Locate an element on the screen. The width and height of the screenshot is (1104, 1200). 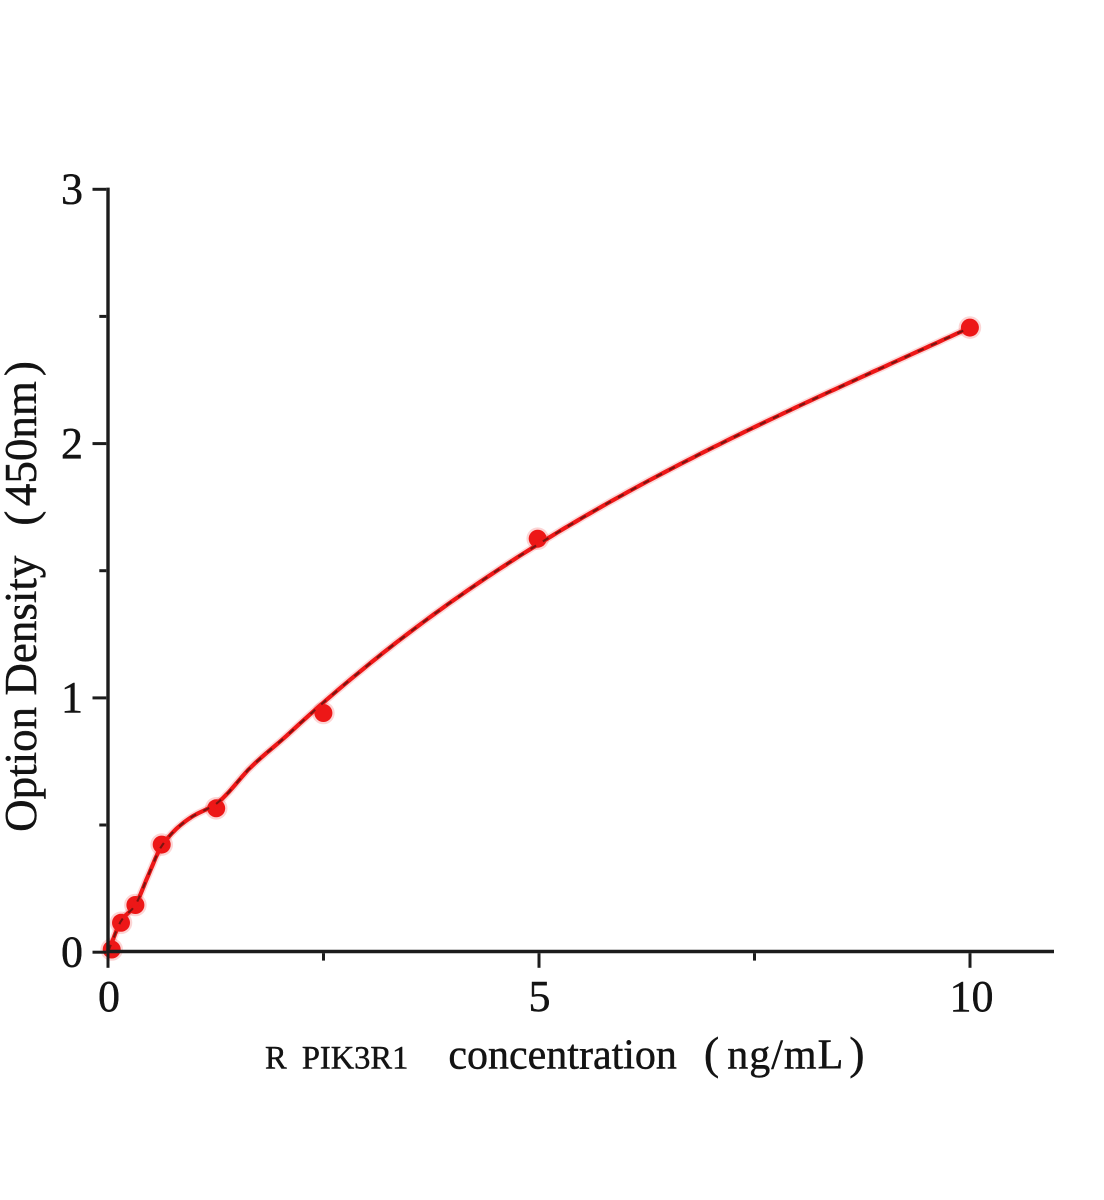
svg-text: 3 is located at coordinates (72, 189).